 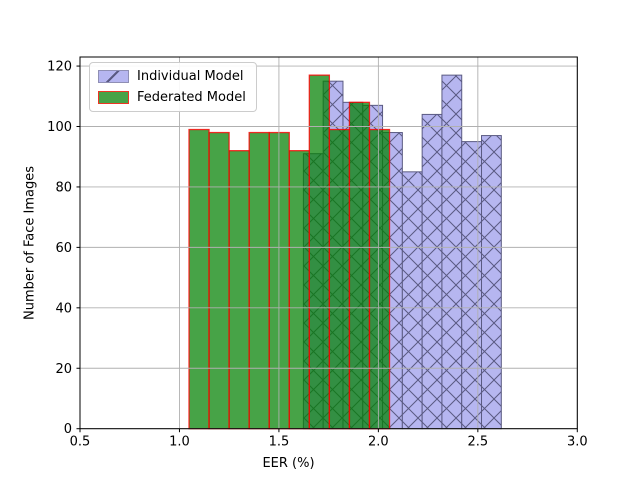 What do you see at coordinates (191, 97) in the screenshot?
I see `legend-label-federated-model: Federated Model` at bounding box center [191, 97].